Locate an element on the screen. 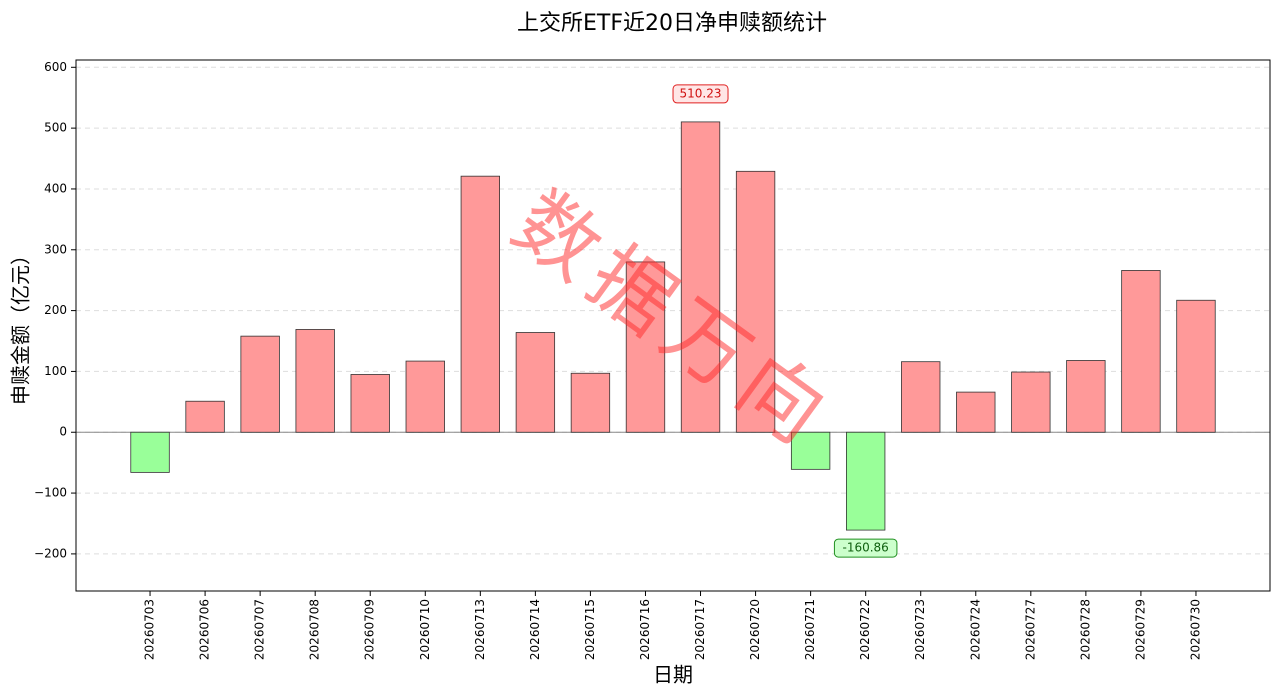 The height and width of the screenshot is (696, 1280). x-tick-label: 20260706 is located at coordinates (205, 629).